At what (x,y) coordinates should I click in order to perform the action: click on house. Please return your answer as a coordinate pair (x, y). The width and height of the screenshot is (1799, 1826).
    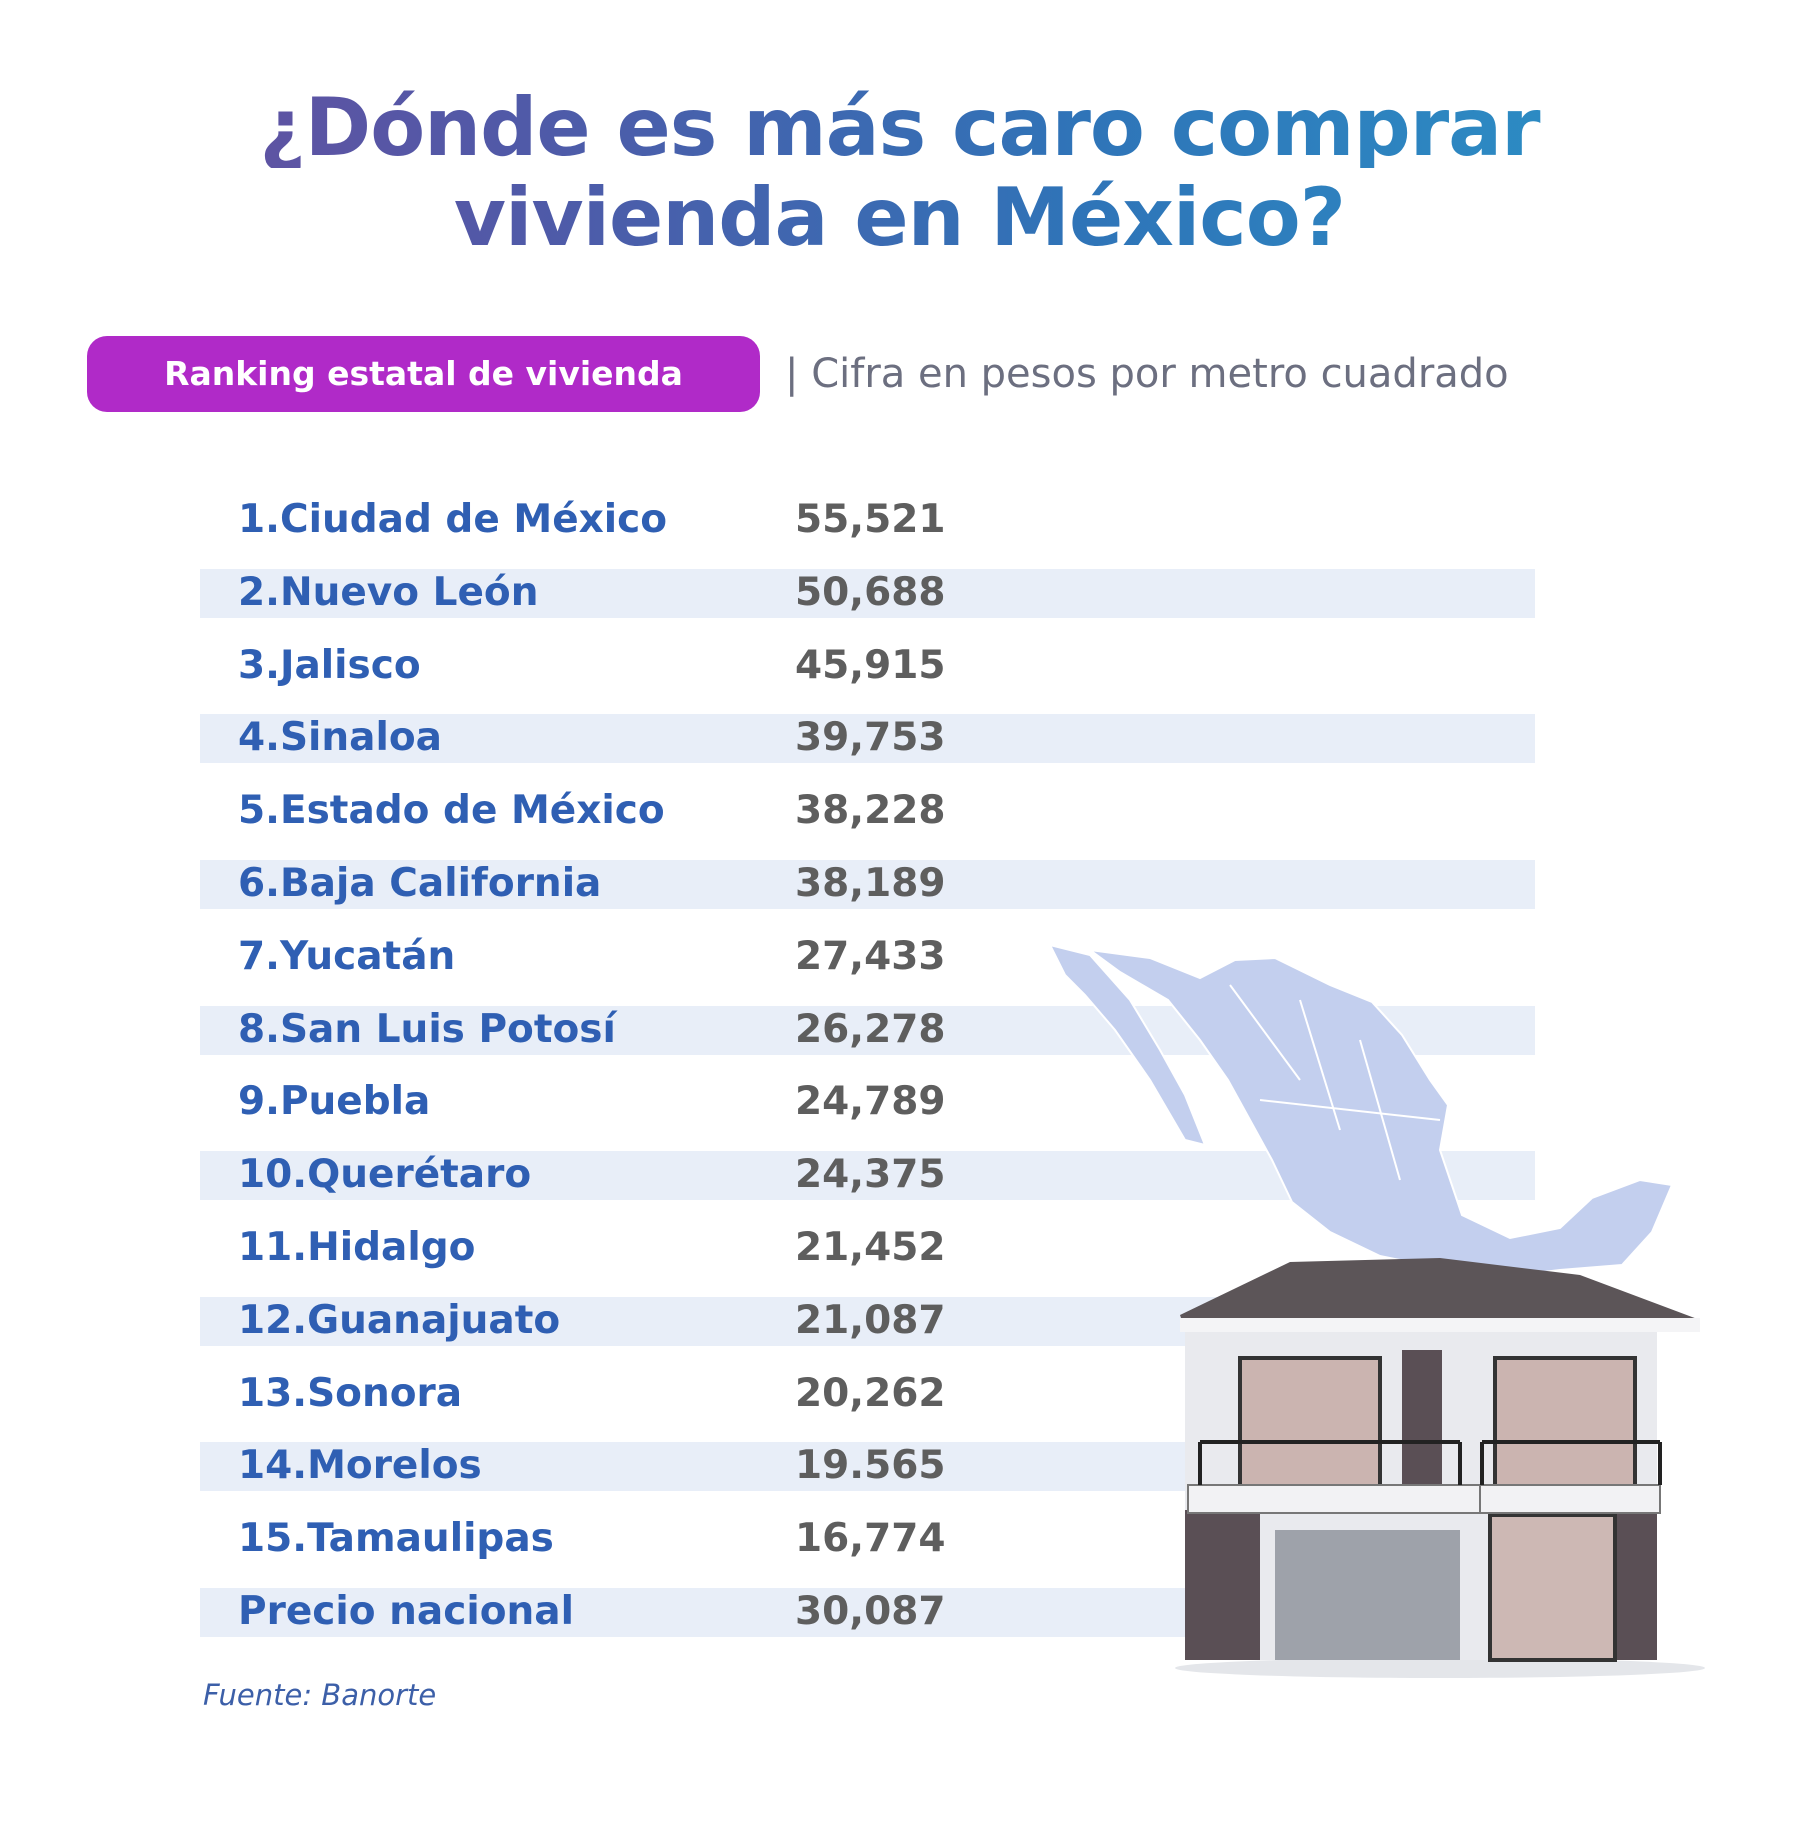
    Looking at the image, I should click on (1440, 1468).